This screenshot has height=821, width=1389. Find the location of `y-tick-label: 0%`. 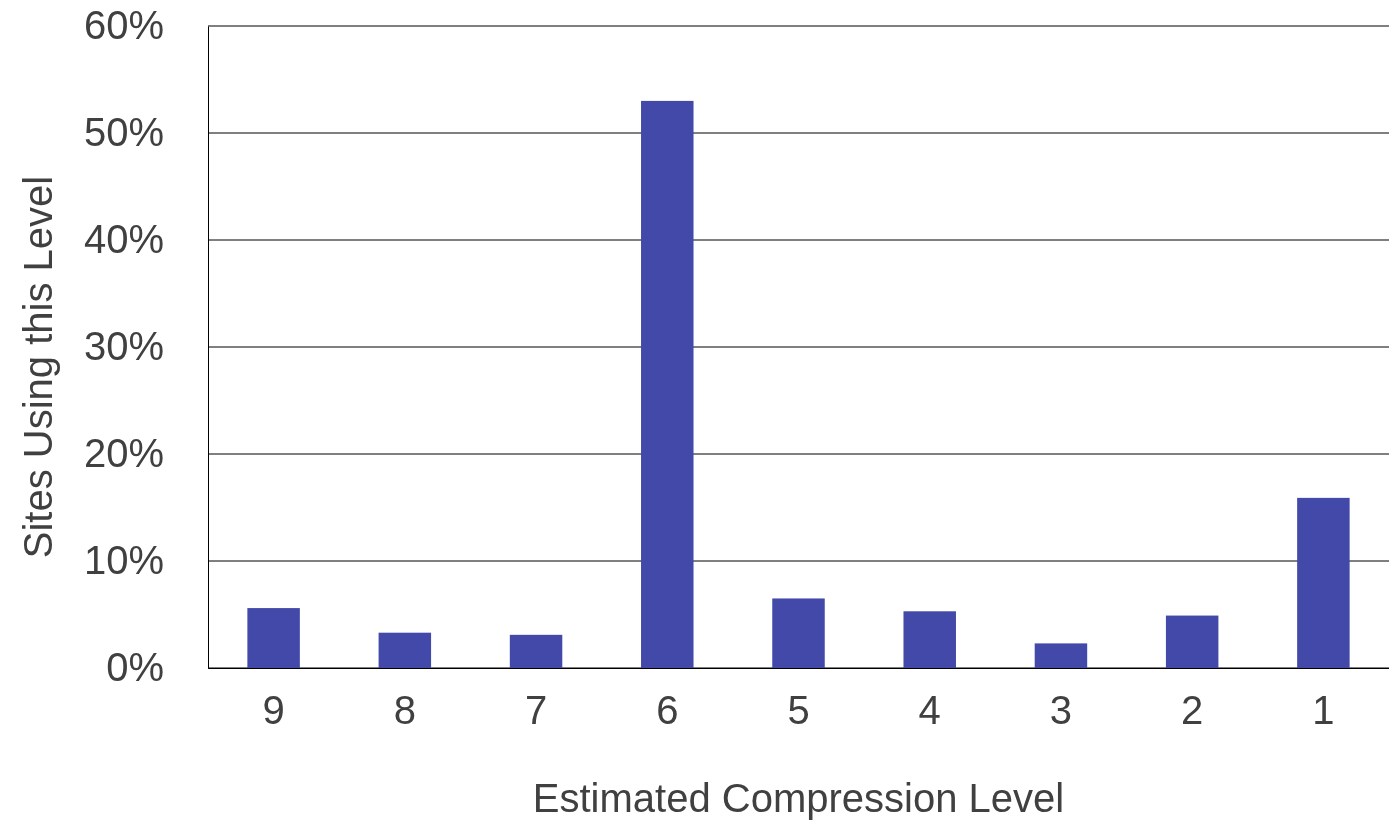

y-tick-label: 0% is located at coordinates (135, 667).